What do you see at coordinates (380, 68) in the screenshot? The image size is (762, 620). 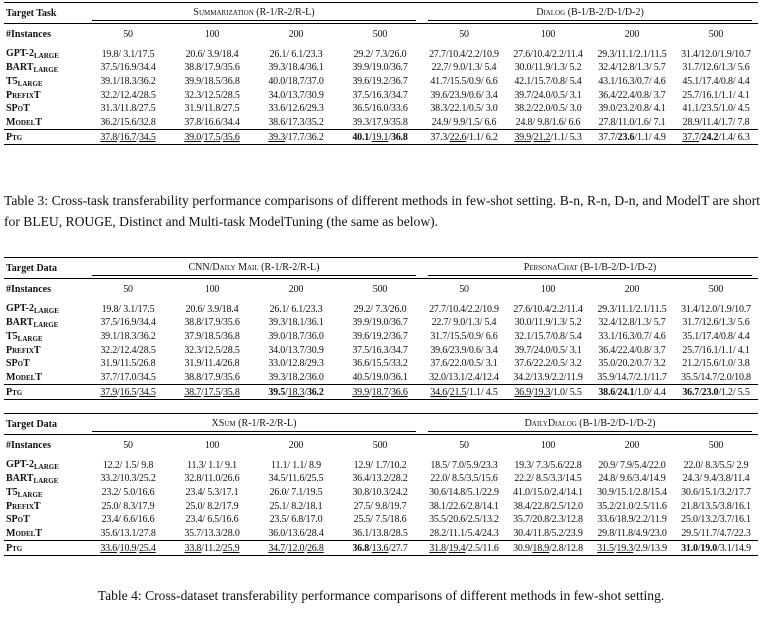 I see `table-cell: 39.9/19.0/36.7` at bounding box center [380, 68].